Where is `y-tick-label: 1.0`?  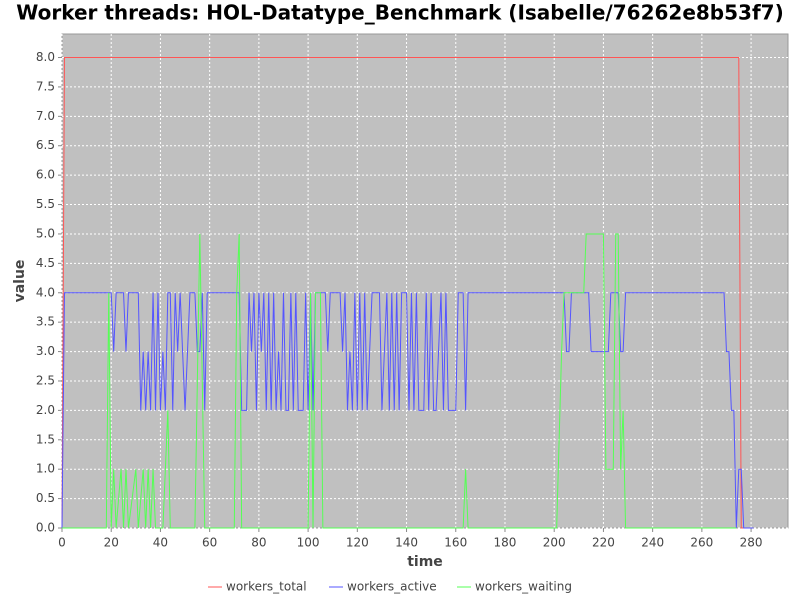 y-tick-label: 1.0 is located at coordinates (45, 469).